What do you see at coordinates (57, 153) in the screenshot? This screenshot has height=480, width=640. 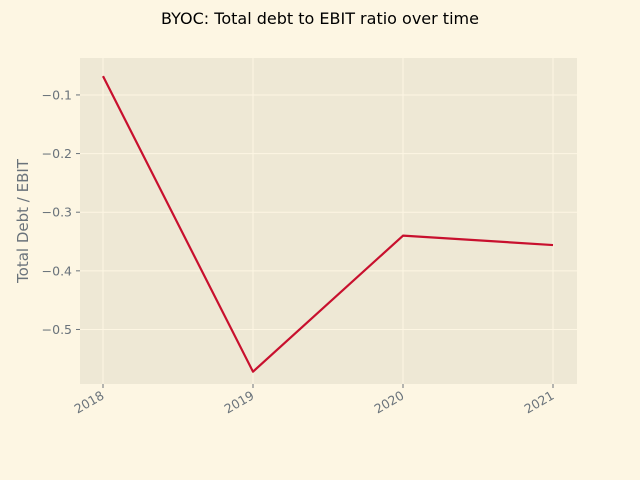 I see `y-tick-label: −0.2` at bounding box center [57, 153].